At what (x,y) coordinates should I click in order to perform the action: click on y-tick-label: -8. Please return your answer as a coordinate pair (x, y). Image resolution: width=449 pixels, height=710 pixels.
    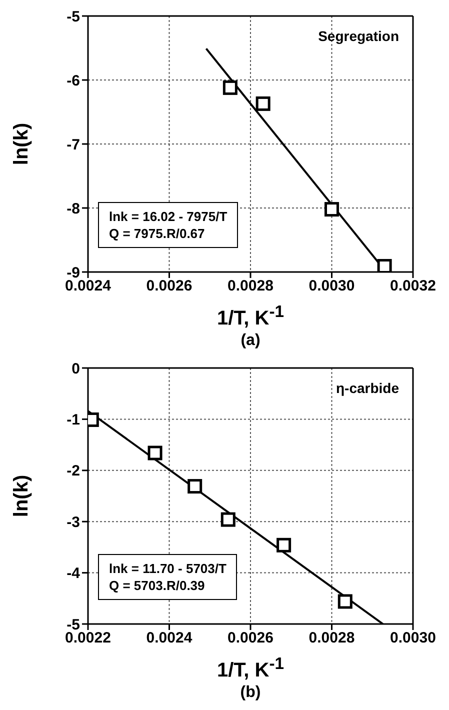
    Looking at the image, I should click on (73, 209).